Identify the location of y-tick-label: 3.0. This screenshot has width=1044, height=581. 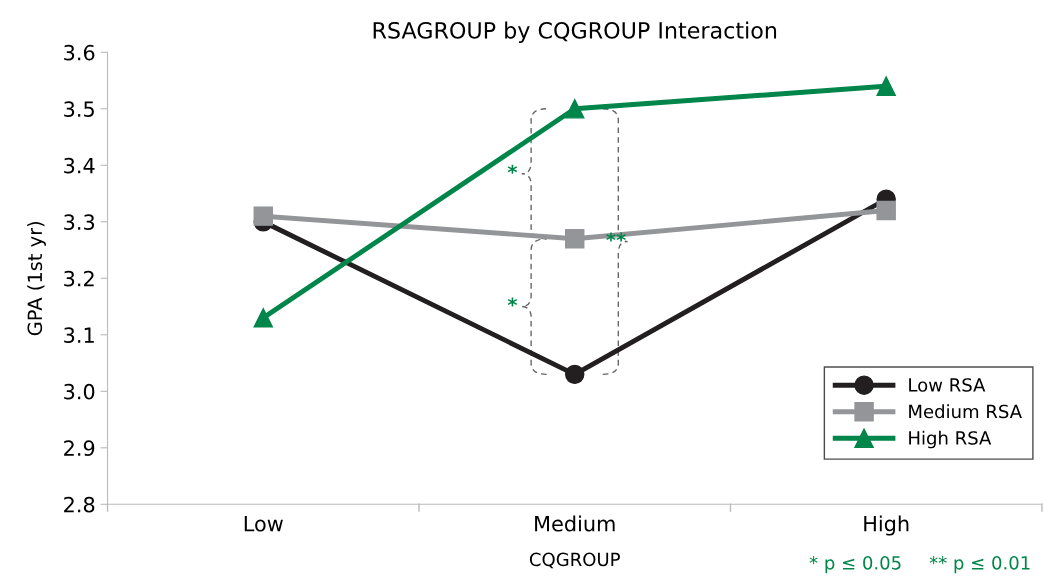
(79, 391).